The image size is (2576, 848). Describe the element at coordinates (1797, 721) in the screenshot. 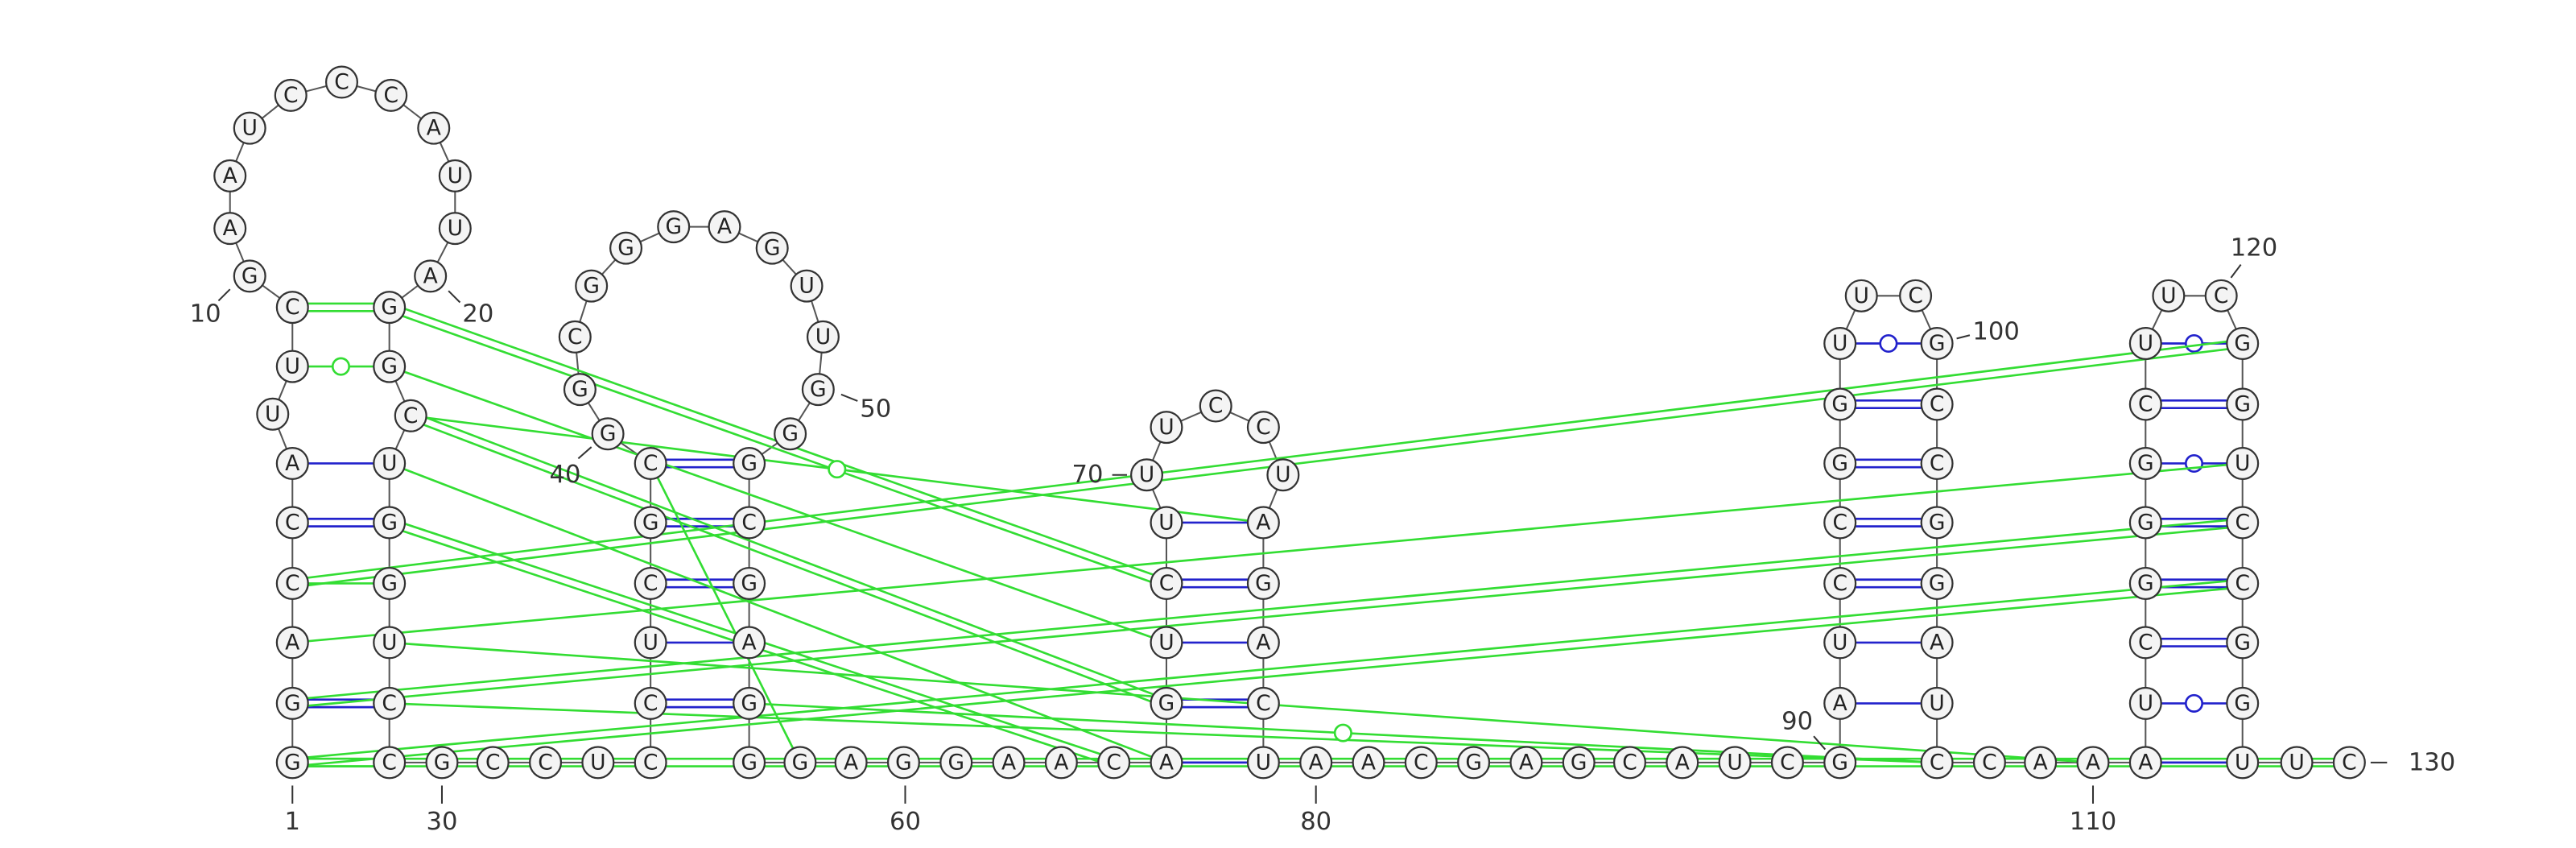

I see `position-label: 90` at that location.